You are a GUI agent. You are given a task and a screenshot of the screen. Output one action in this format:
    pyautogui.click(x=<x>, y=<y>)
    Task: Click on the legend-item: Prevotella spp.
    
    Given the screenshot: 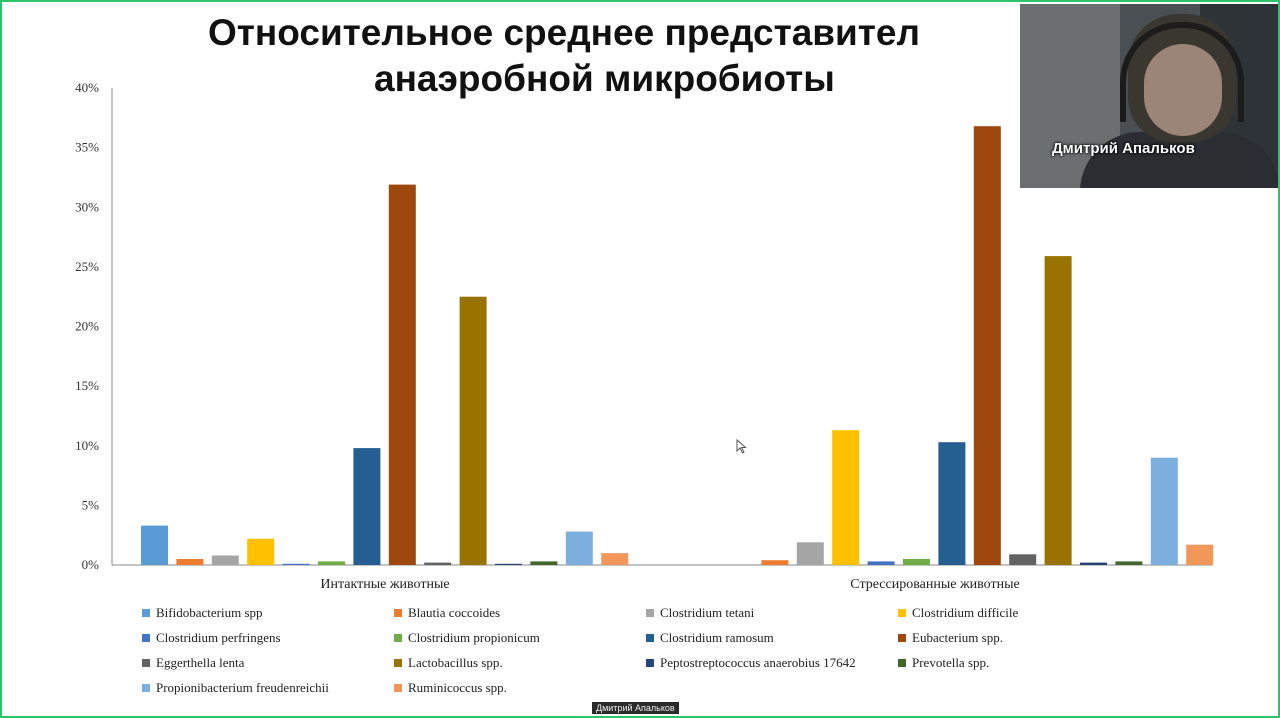 What is the action you would take?
    pyautogui.click(x=943, y=663)
    